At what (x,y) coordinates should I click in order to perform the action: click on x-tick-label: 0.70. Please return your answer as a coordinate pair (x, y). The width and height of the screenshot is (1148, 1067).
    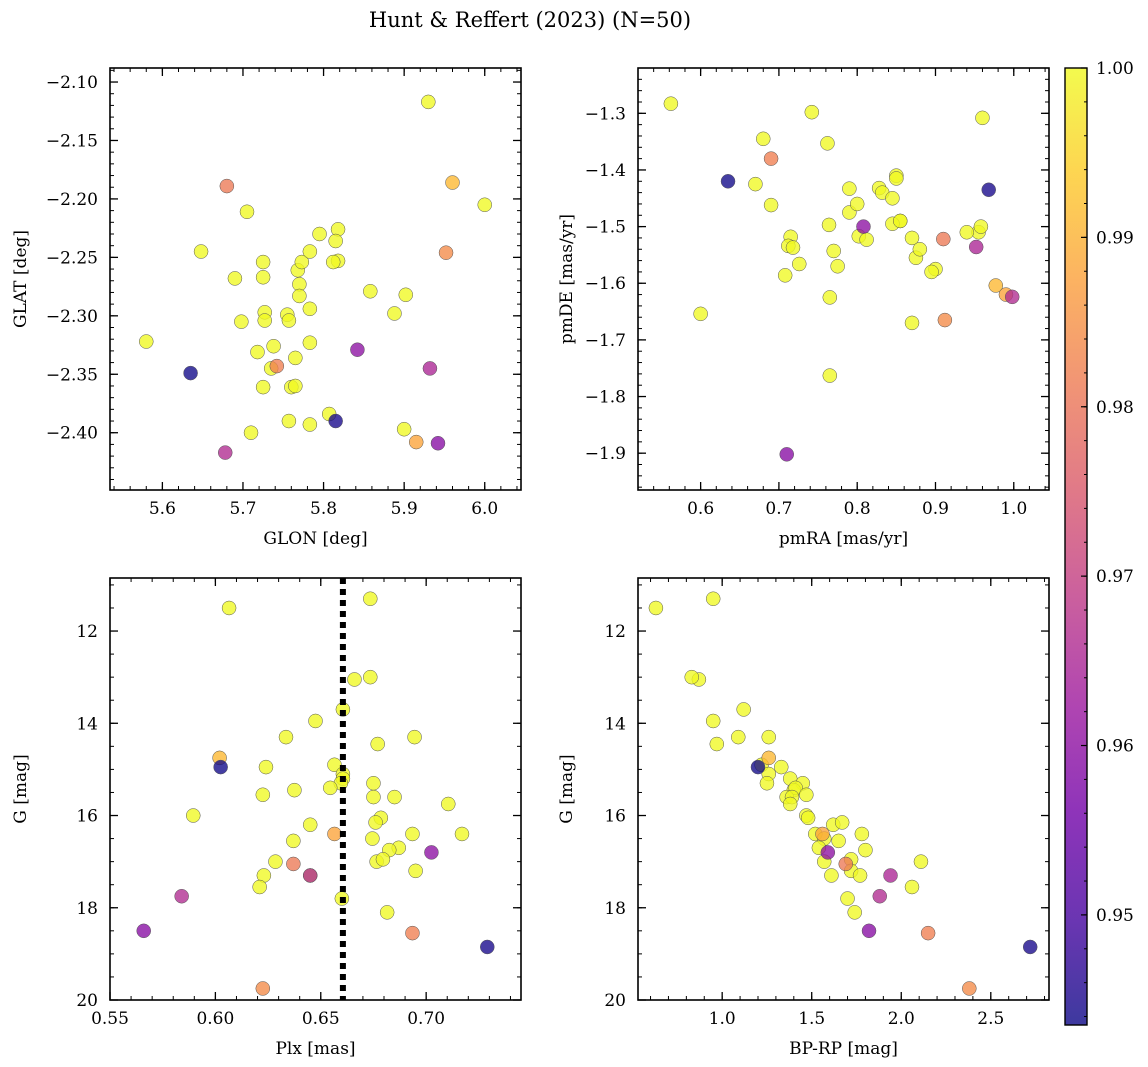
    Looking at the image, I should click on (426, 1019).